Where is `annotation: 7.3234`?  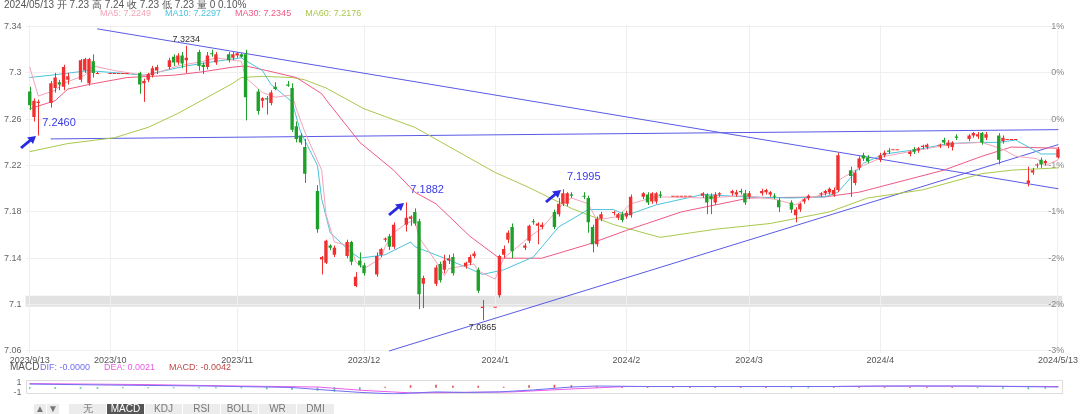 annotation: 7.3234 is located at coordinates (186, 38).